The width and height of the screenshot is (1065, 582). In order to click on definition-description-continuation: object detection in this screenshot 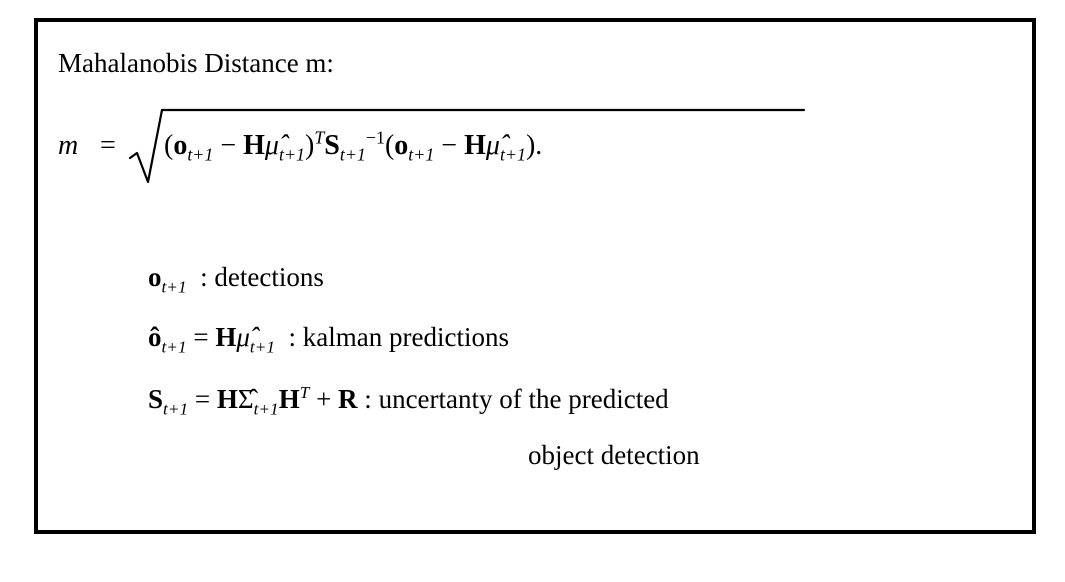, I will do `click(614, 455)`.